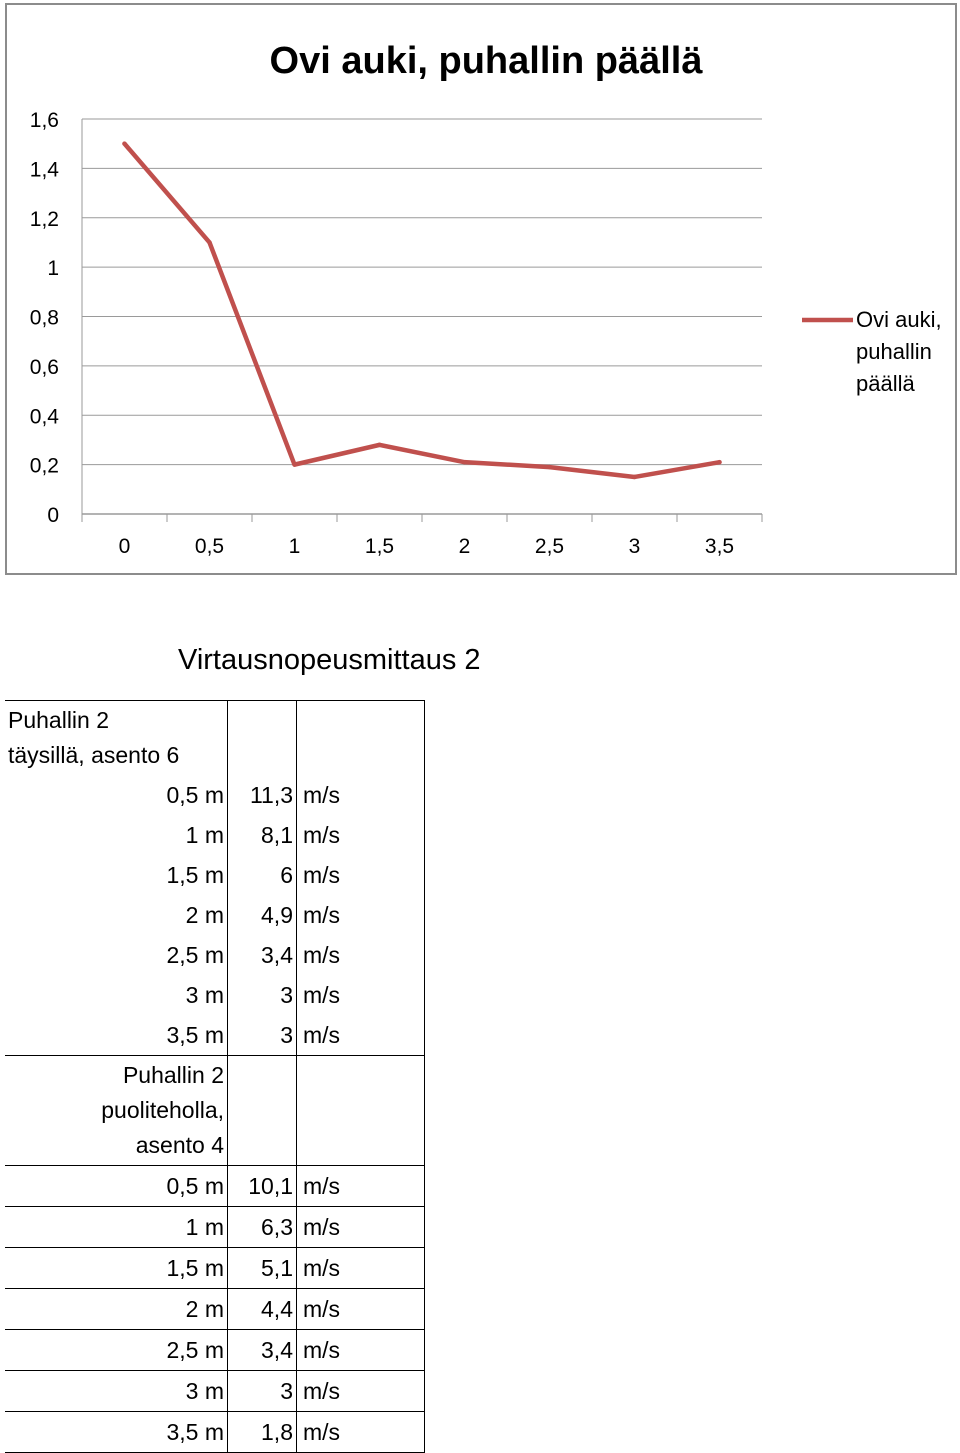  I want to click on value-cell: 1,8, so click(262, 1432).